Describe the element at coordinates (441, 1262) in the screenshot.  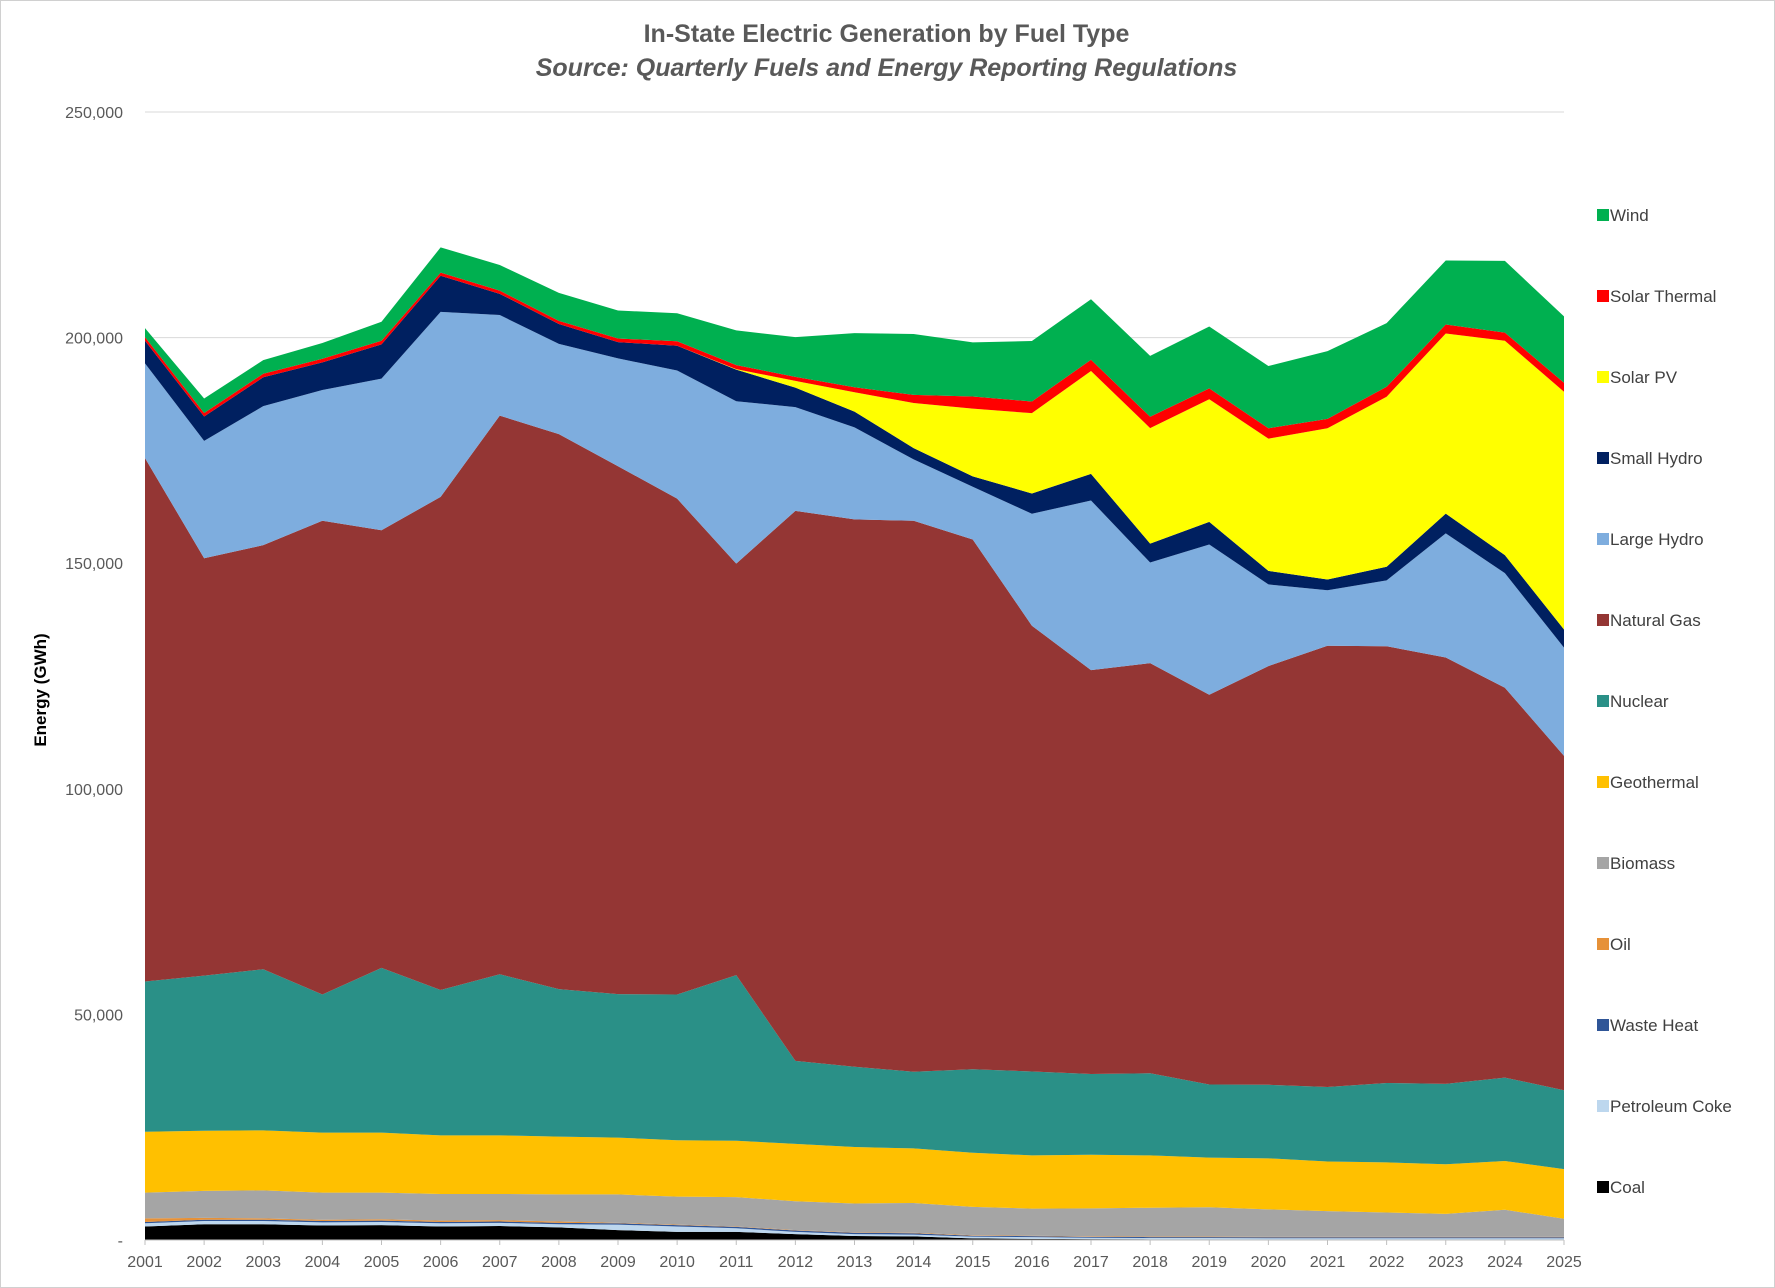
I see `x-tick-label: 2006` at that location.